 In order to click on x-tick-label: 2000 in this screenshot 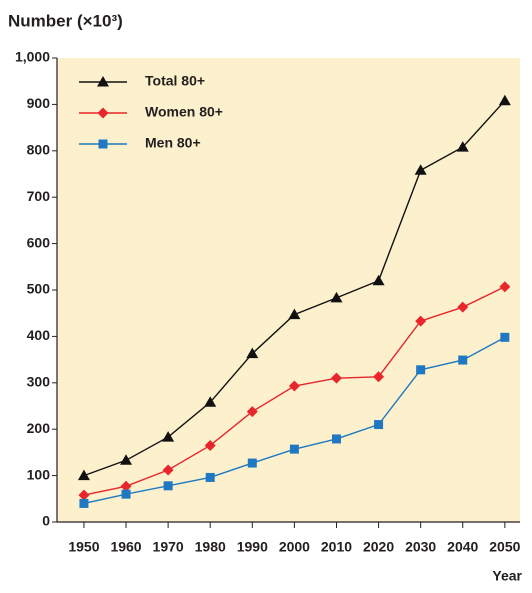, I will do `click(294, 547)`.